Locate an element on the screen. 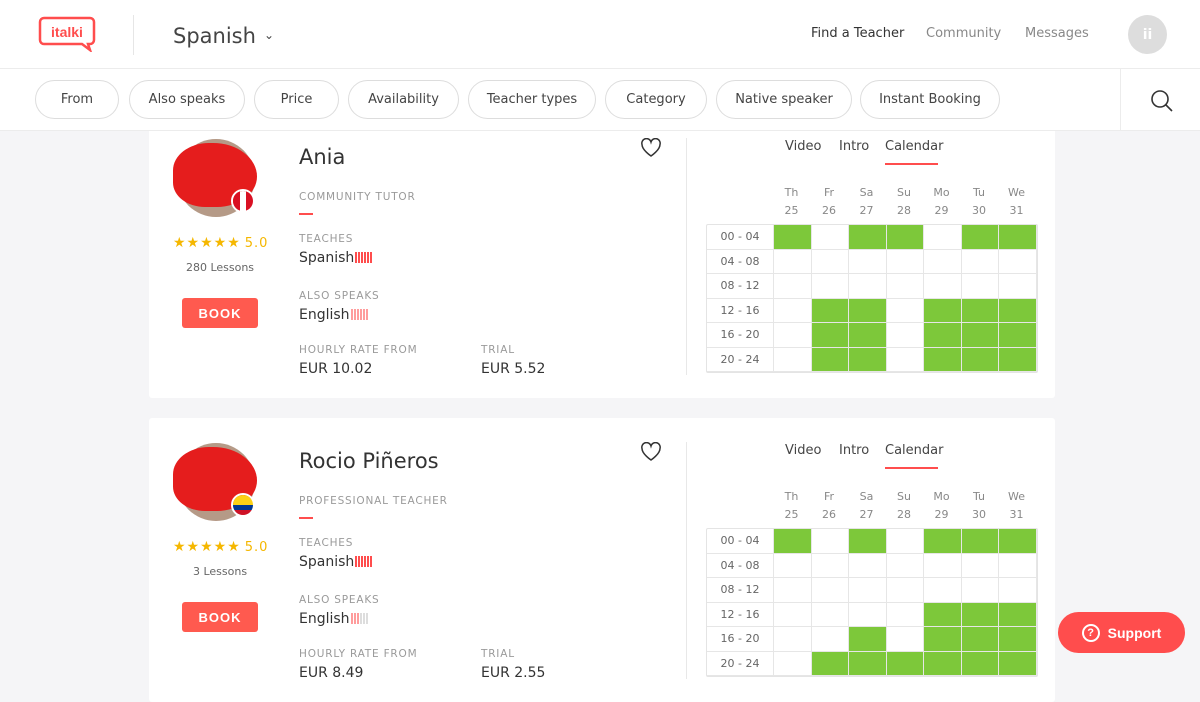  filter-category: Category is located at coordinates (656, 99).